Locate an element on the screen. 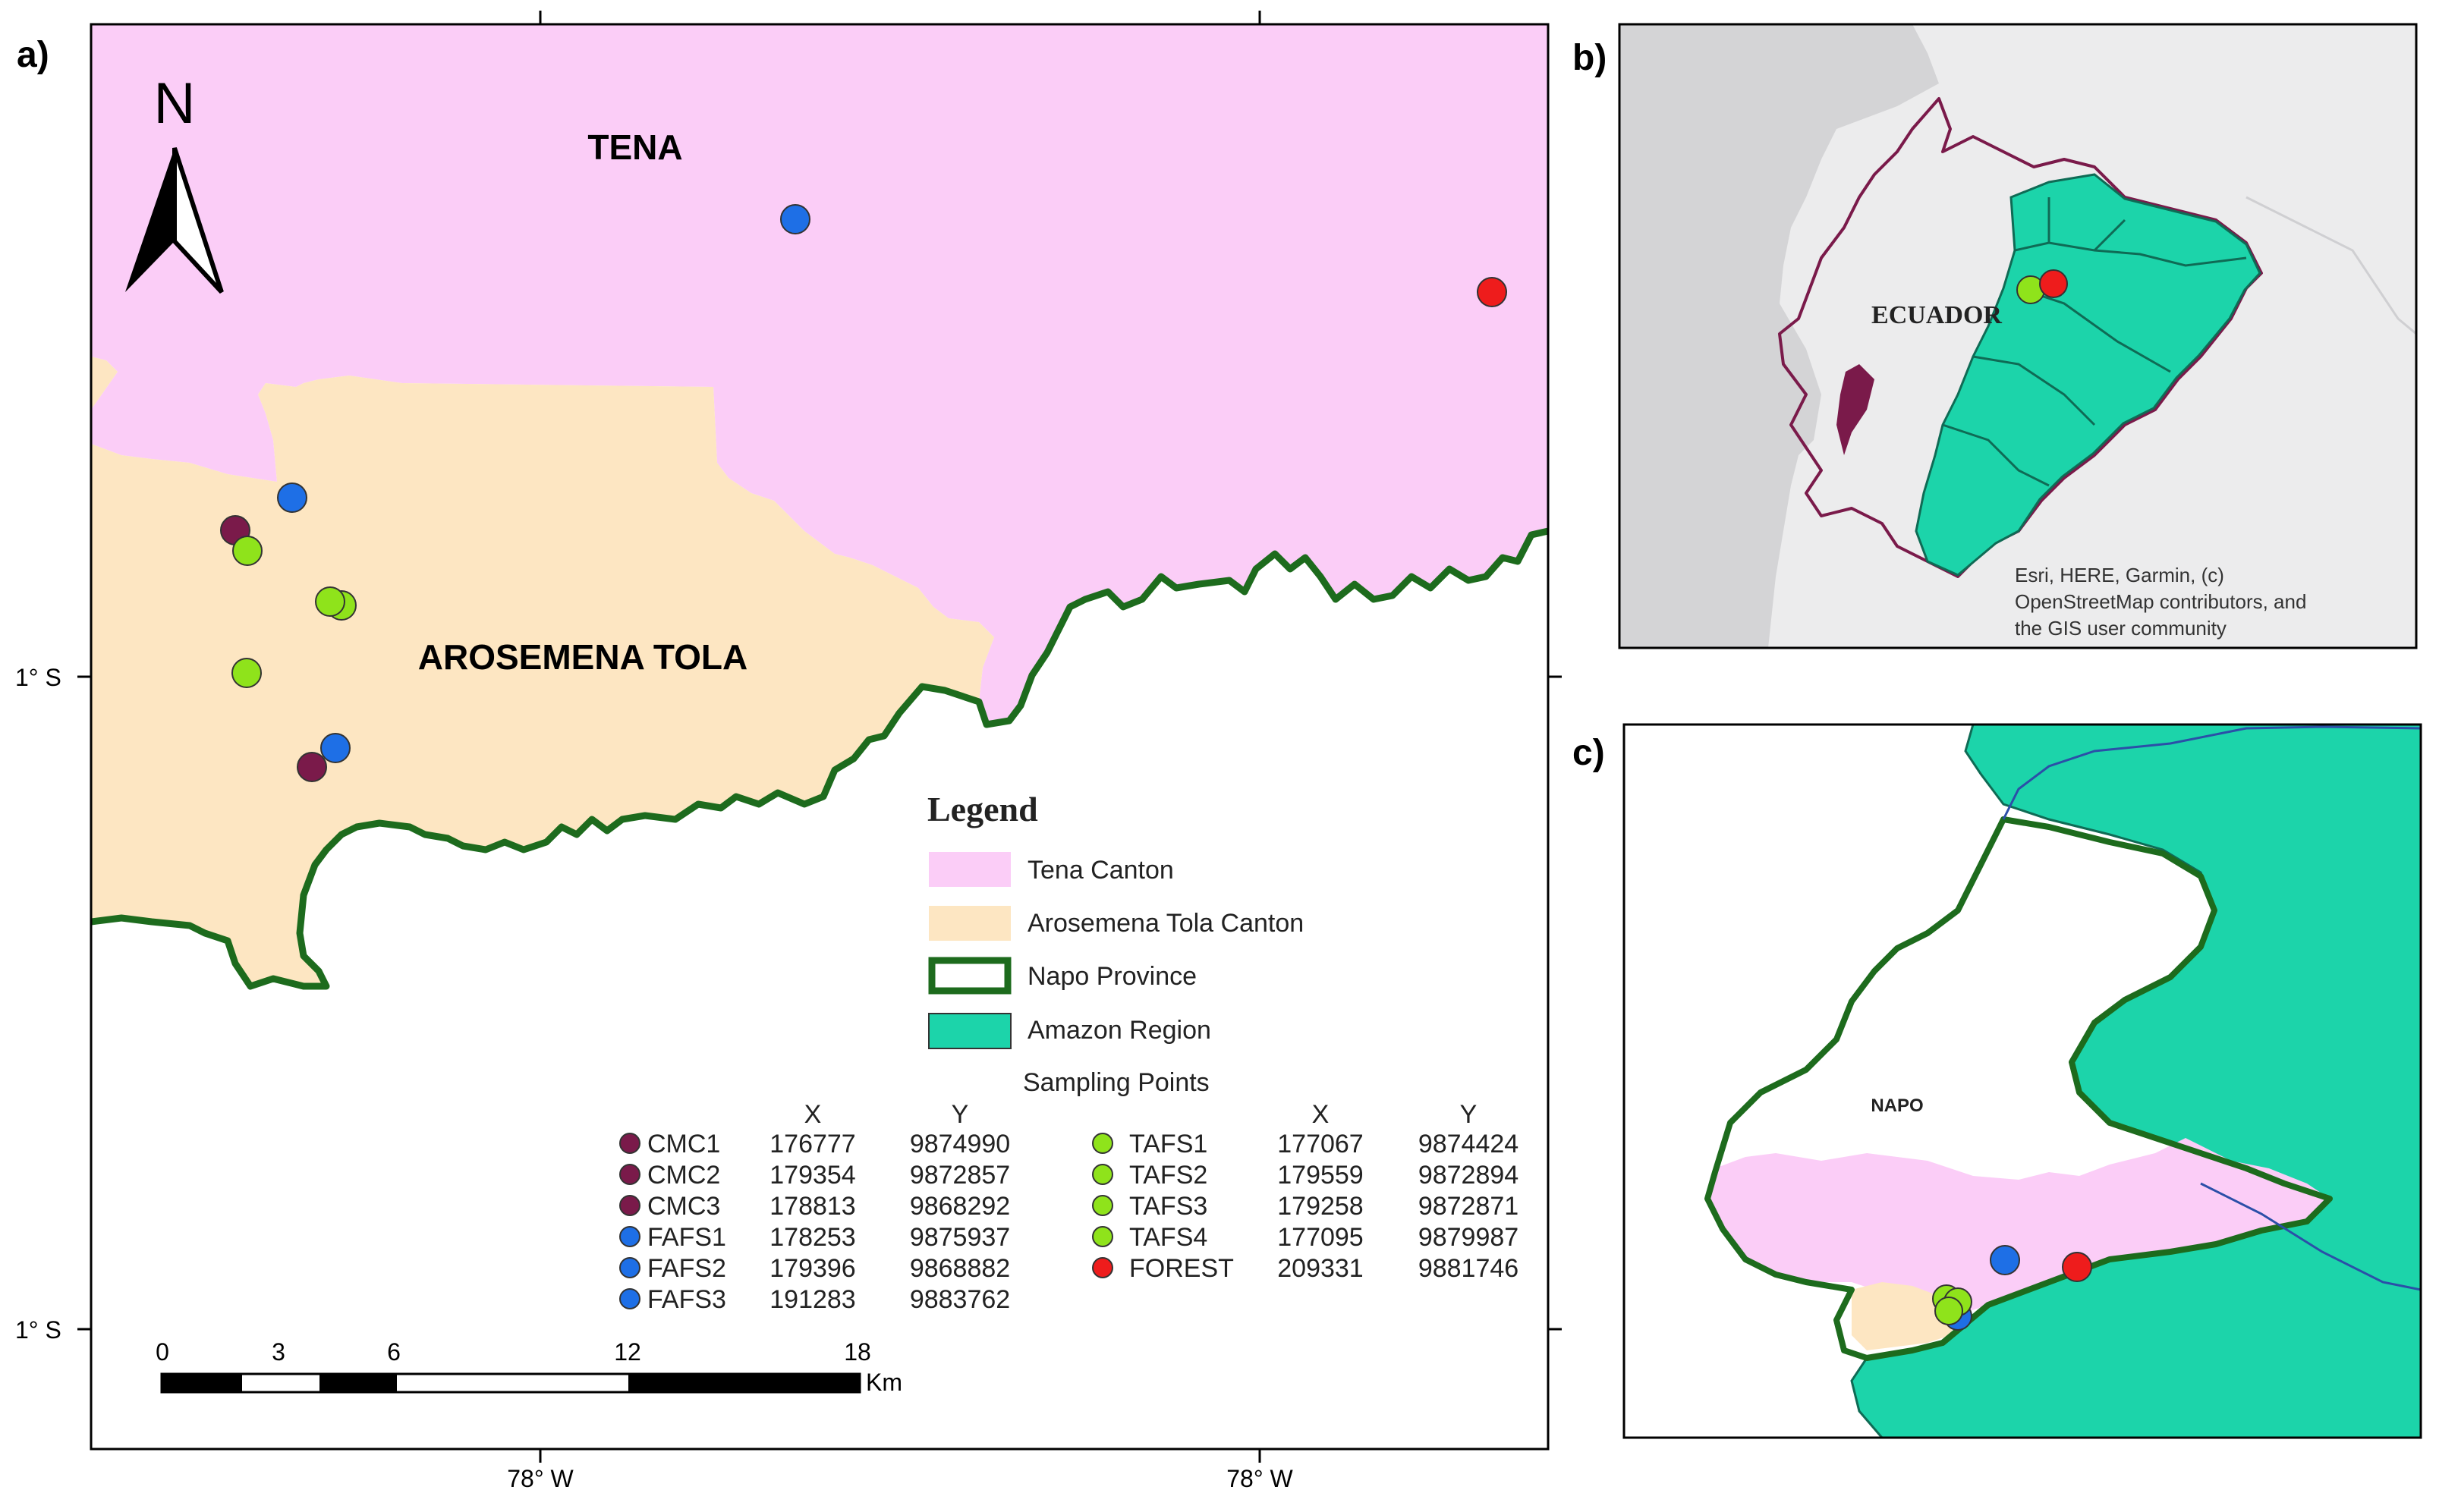 The height and width of the screenshot is (1512, 2439). legend-point-x-tafs4: 177095 is located at coordinates (1320, 1237).